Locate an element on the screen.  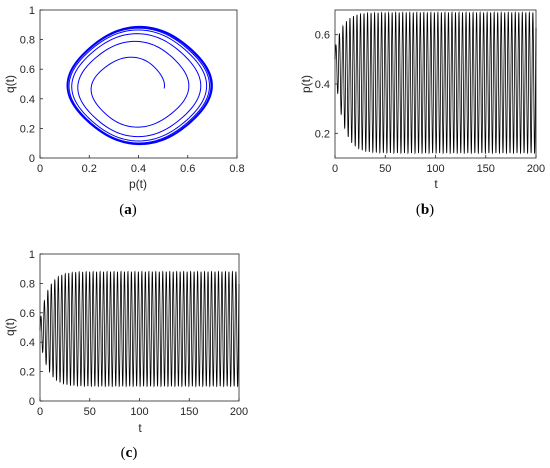
panel-label-b-letter: b is located at coordinates (425, 210).